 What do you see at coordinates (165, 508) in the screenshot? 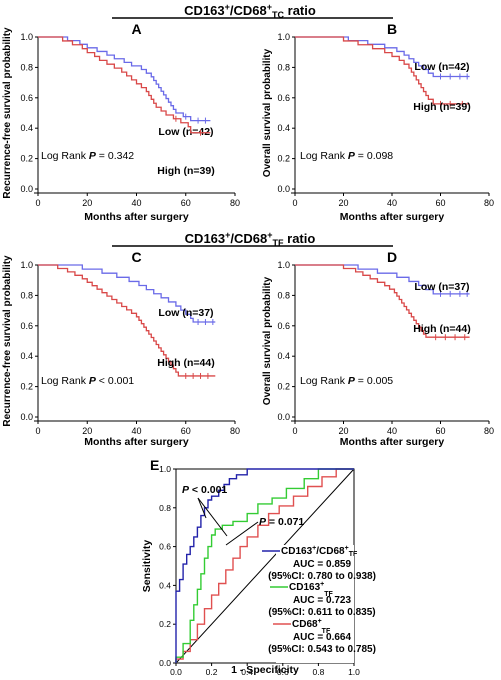
I see `roc-y-tick-label: 0.8` at bounding box center [165, 508].